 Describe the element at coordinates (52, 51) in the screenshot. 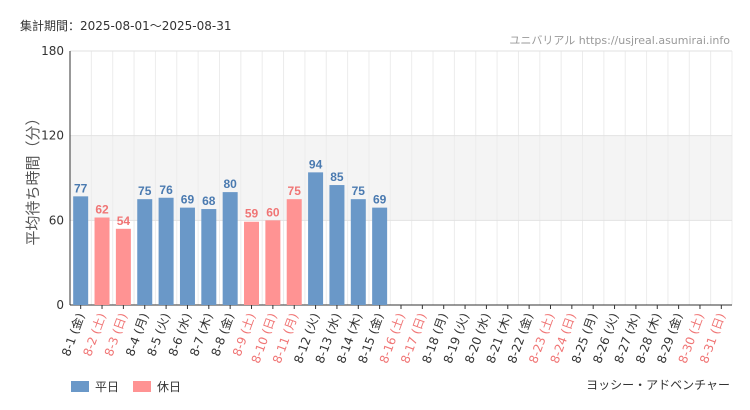

I see `y-tick-label: 180` at that location.